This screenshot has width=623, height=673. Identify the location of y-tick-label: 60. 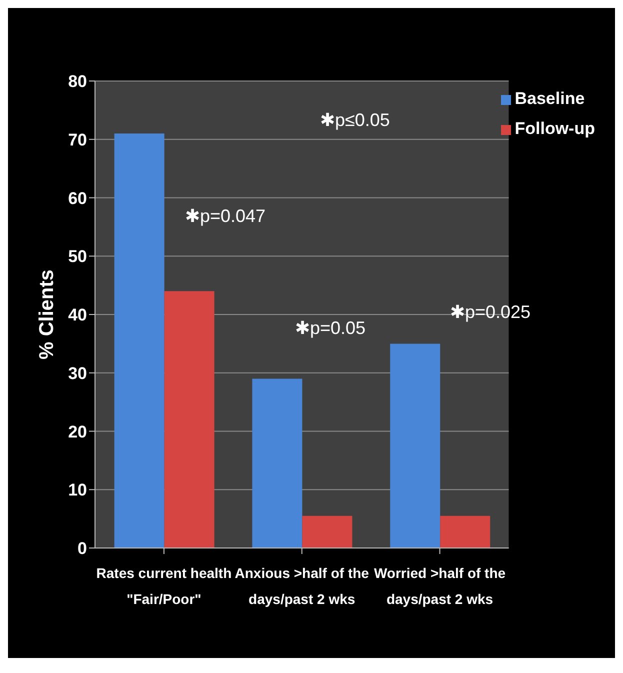
(77, 198).